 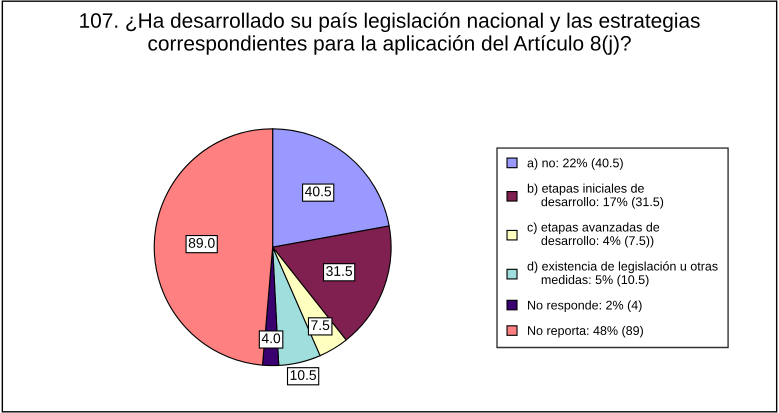 I want to click on legend-label: c) etapas avanzadas de desarrollo: 4% (7.5)), so click(x=594, y=235).